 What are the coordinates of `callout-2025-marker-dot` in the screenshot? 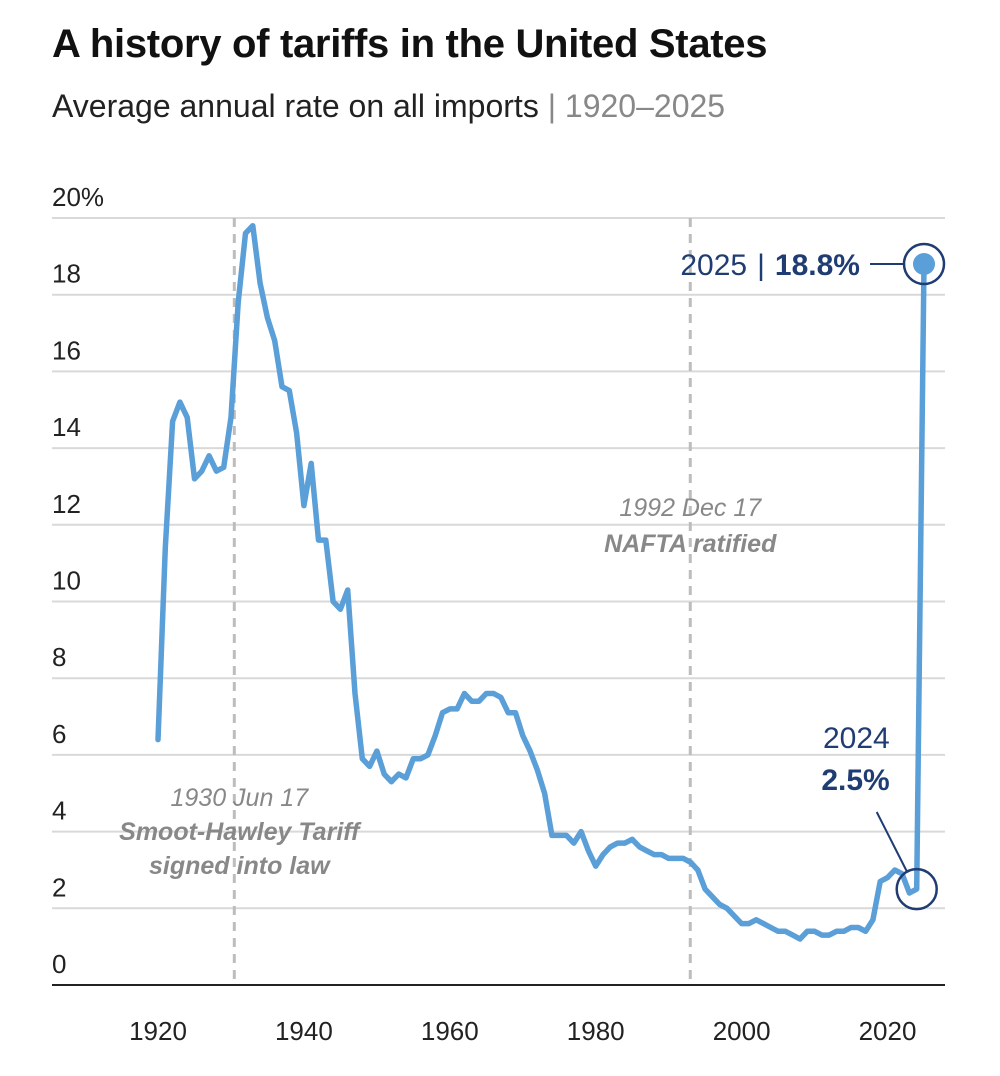 It's located at (924, 264).